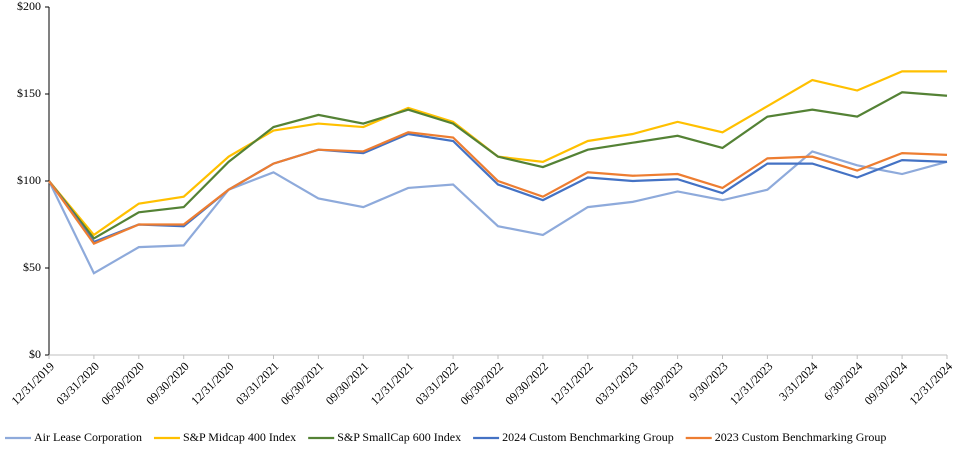 Image resolution: width=956 pixels, height=451 pixels. Describe the element at coordinates (29, 93) in the screenshot. I see `y-tick-label: $150` at that location.